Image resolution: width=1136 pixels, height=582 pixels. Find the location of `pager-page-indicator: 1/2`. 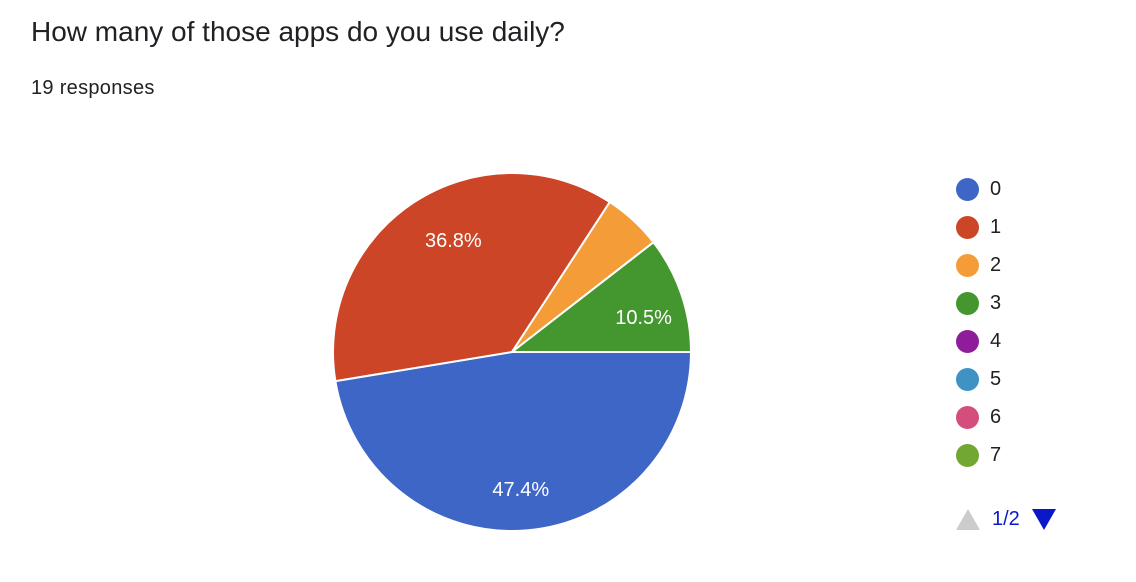

pager-page-indicator: 1/2 is located at coordinates (1006, 519).